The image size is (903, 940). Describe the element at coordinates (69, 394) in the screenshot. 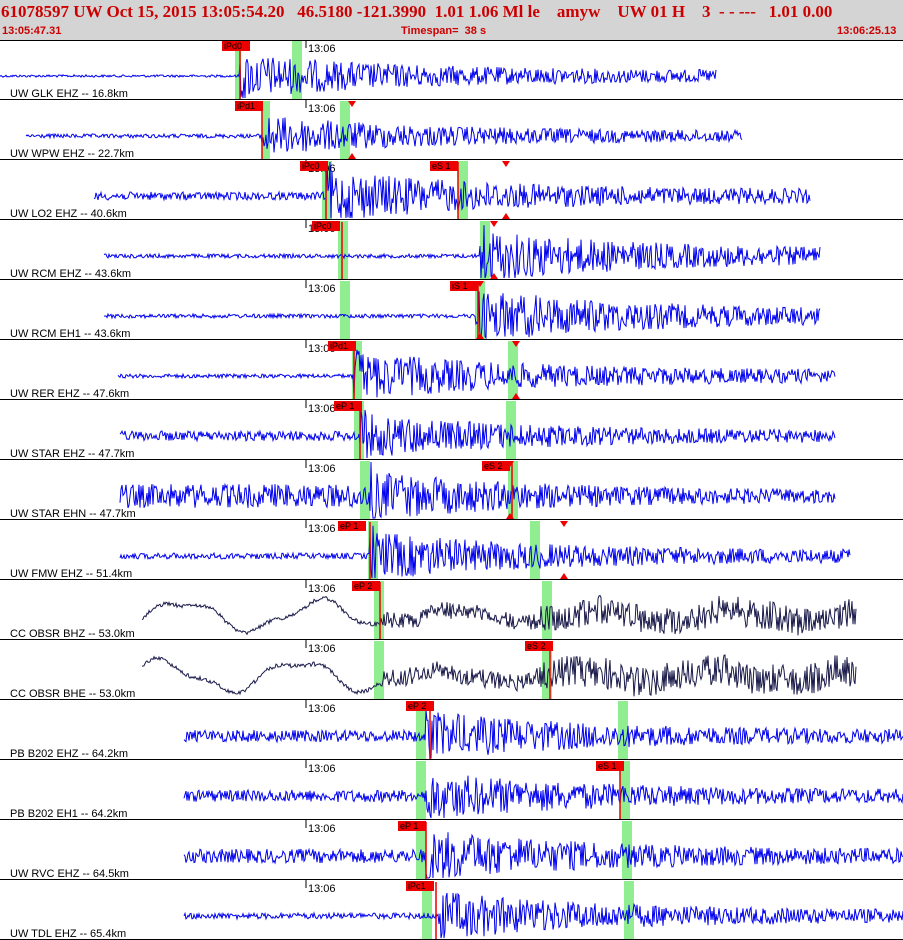

I see `station-label: UW RER EHZ -- 47.6km` at that location.